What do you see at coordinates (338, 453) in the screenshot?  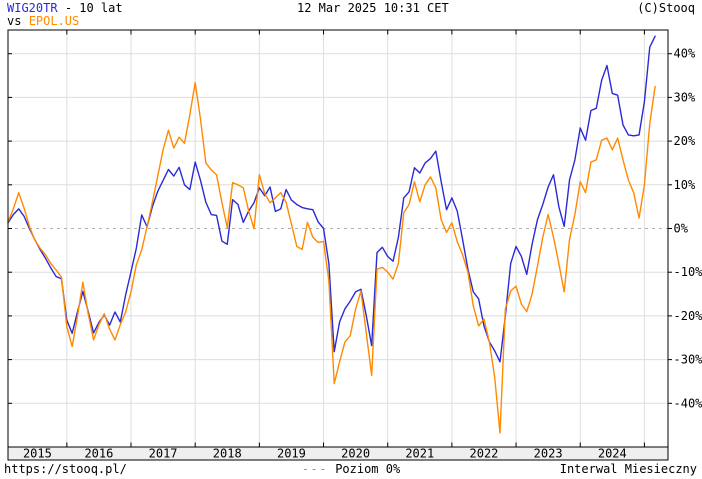 I see `x-axis-band` at bounding box center [338, 453].